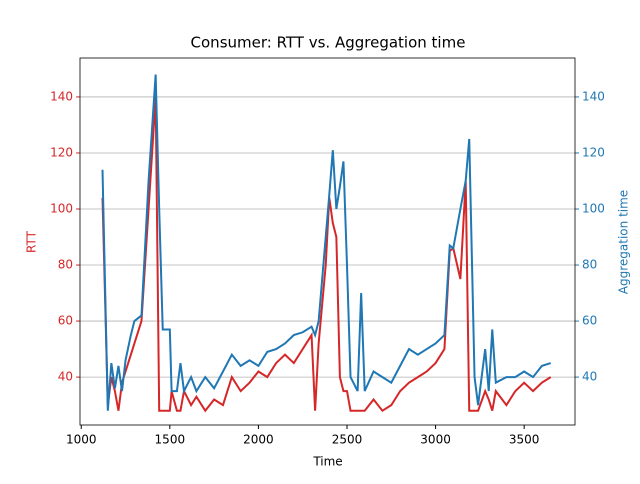 The width and height of the screenshot is (640, 484). What do you see at coordinates (258, 440) in the screenshot?
I see `x-tick-label: 2000` at bounding box center [258, 440].